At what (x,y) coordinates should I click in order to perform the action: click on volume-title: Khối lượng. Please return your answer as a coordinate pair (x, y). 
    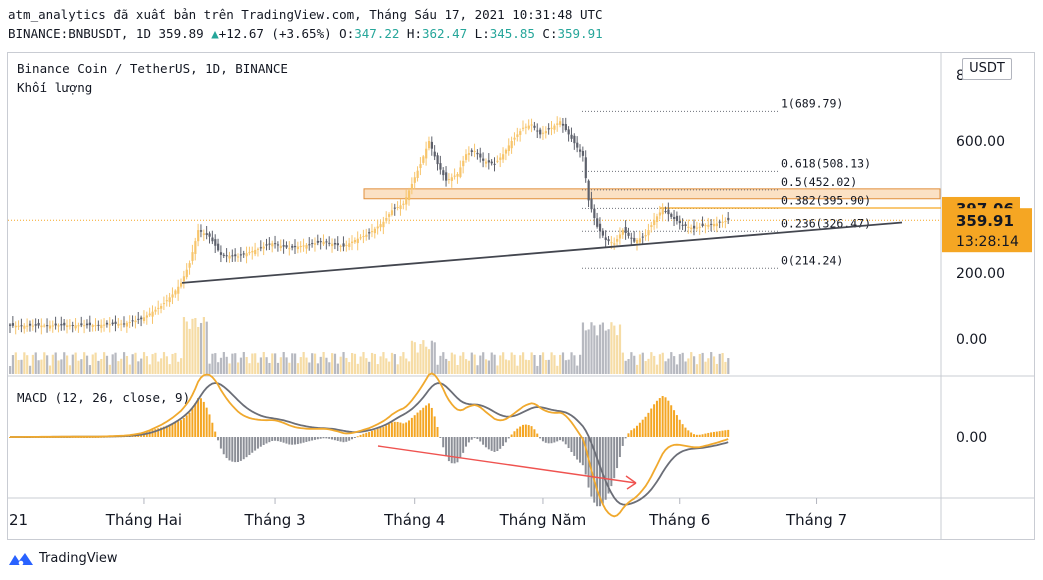
    Looking at the image, I should click on (55, 87).